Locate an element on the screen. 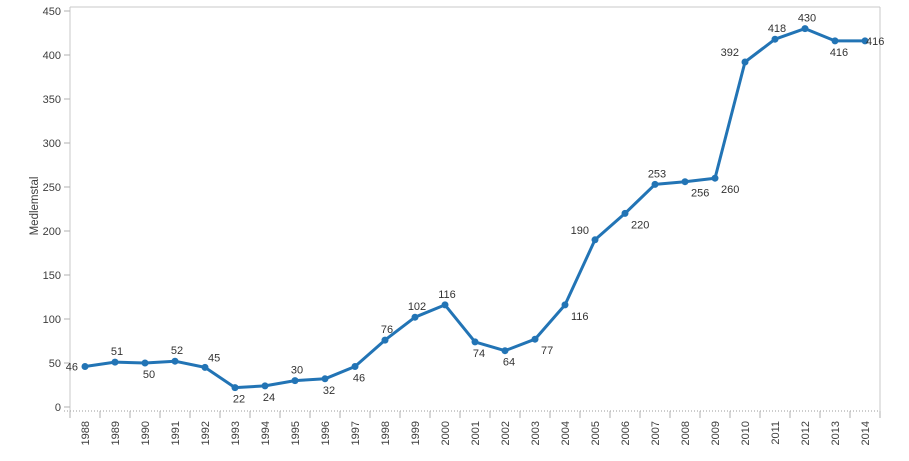  x-tick-label: 1988 is located at coordinates (86, 433).